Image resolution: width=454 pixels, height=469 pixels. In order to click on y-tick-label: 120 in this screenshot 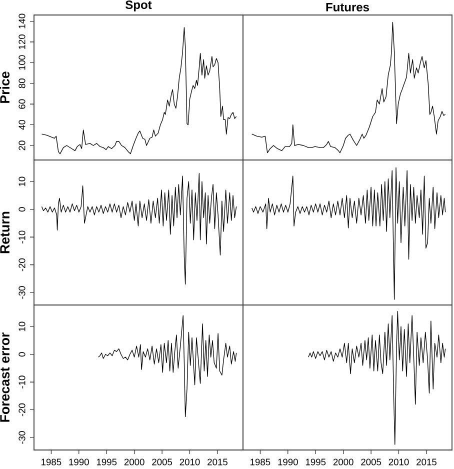, I will do `click(22, 42)`.